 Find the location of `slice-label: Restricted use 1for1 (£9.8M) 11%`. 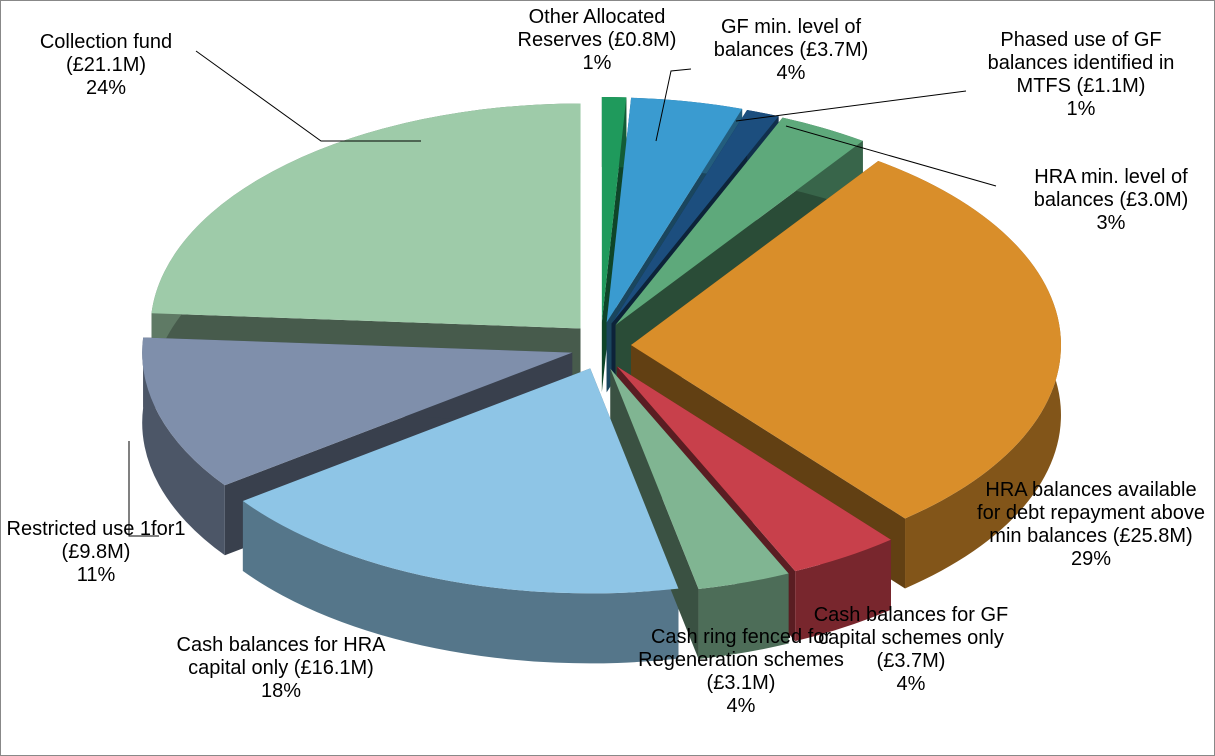

slice-label: Restricted use 1for1 (£9.8M) 11% is located at coordinates (96, 552).